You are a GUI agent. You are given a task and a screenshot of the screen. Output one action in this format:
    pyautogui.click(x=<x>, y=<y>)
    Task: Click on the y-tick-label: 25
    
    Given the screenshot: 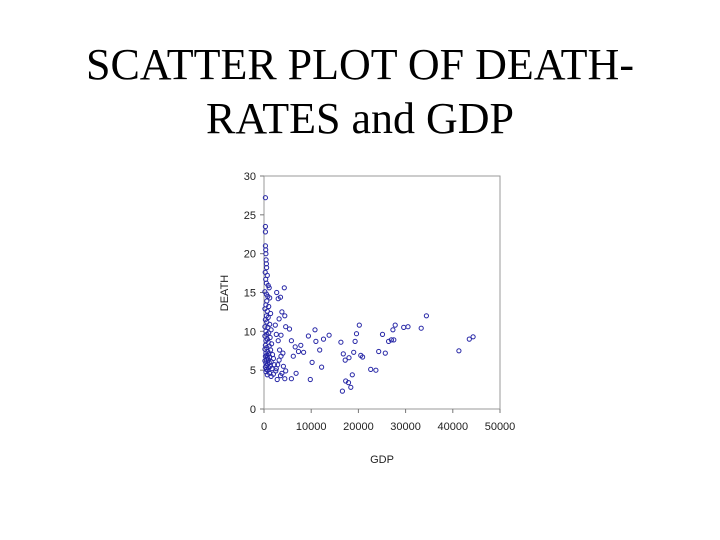 What is the action you would take?
    pyautogui.click(x=250, y=216)
    